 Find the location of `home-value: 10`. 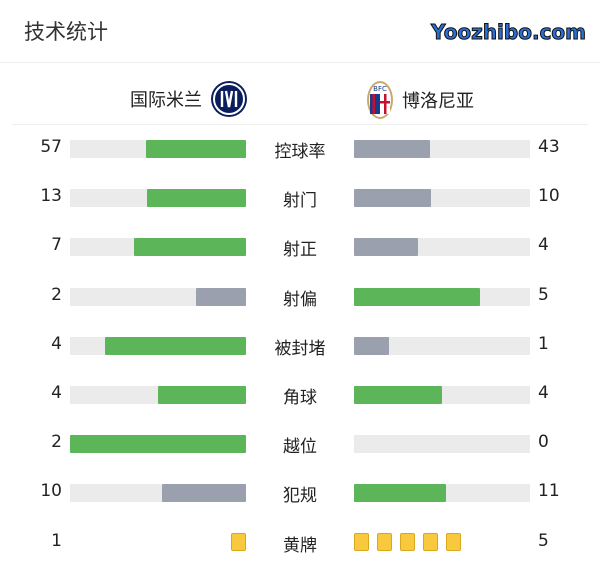

home-value: 10 is located at coordinates (51, 491).